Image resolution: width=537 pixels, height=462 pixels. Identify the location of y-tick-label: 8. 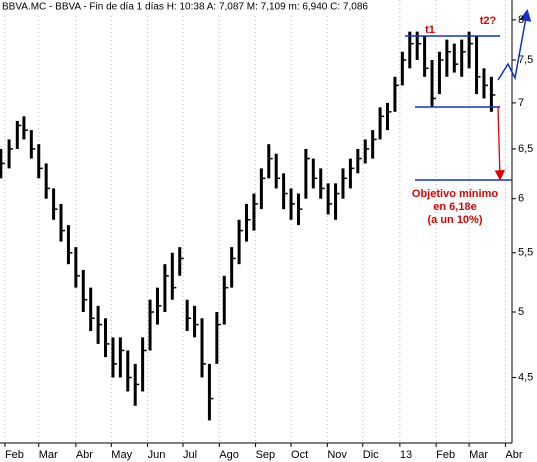
(521, 20).